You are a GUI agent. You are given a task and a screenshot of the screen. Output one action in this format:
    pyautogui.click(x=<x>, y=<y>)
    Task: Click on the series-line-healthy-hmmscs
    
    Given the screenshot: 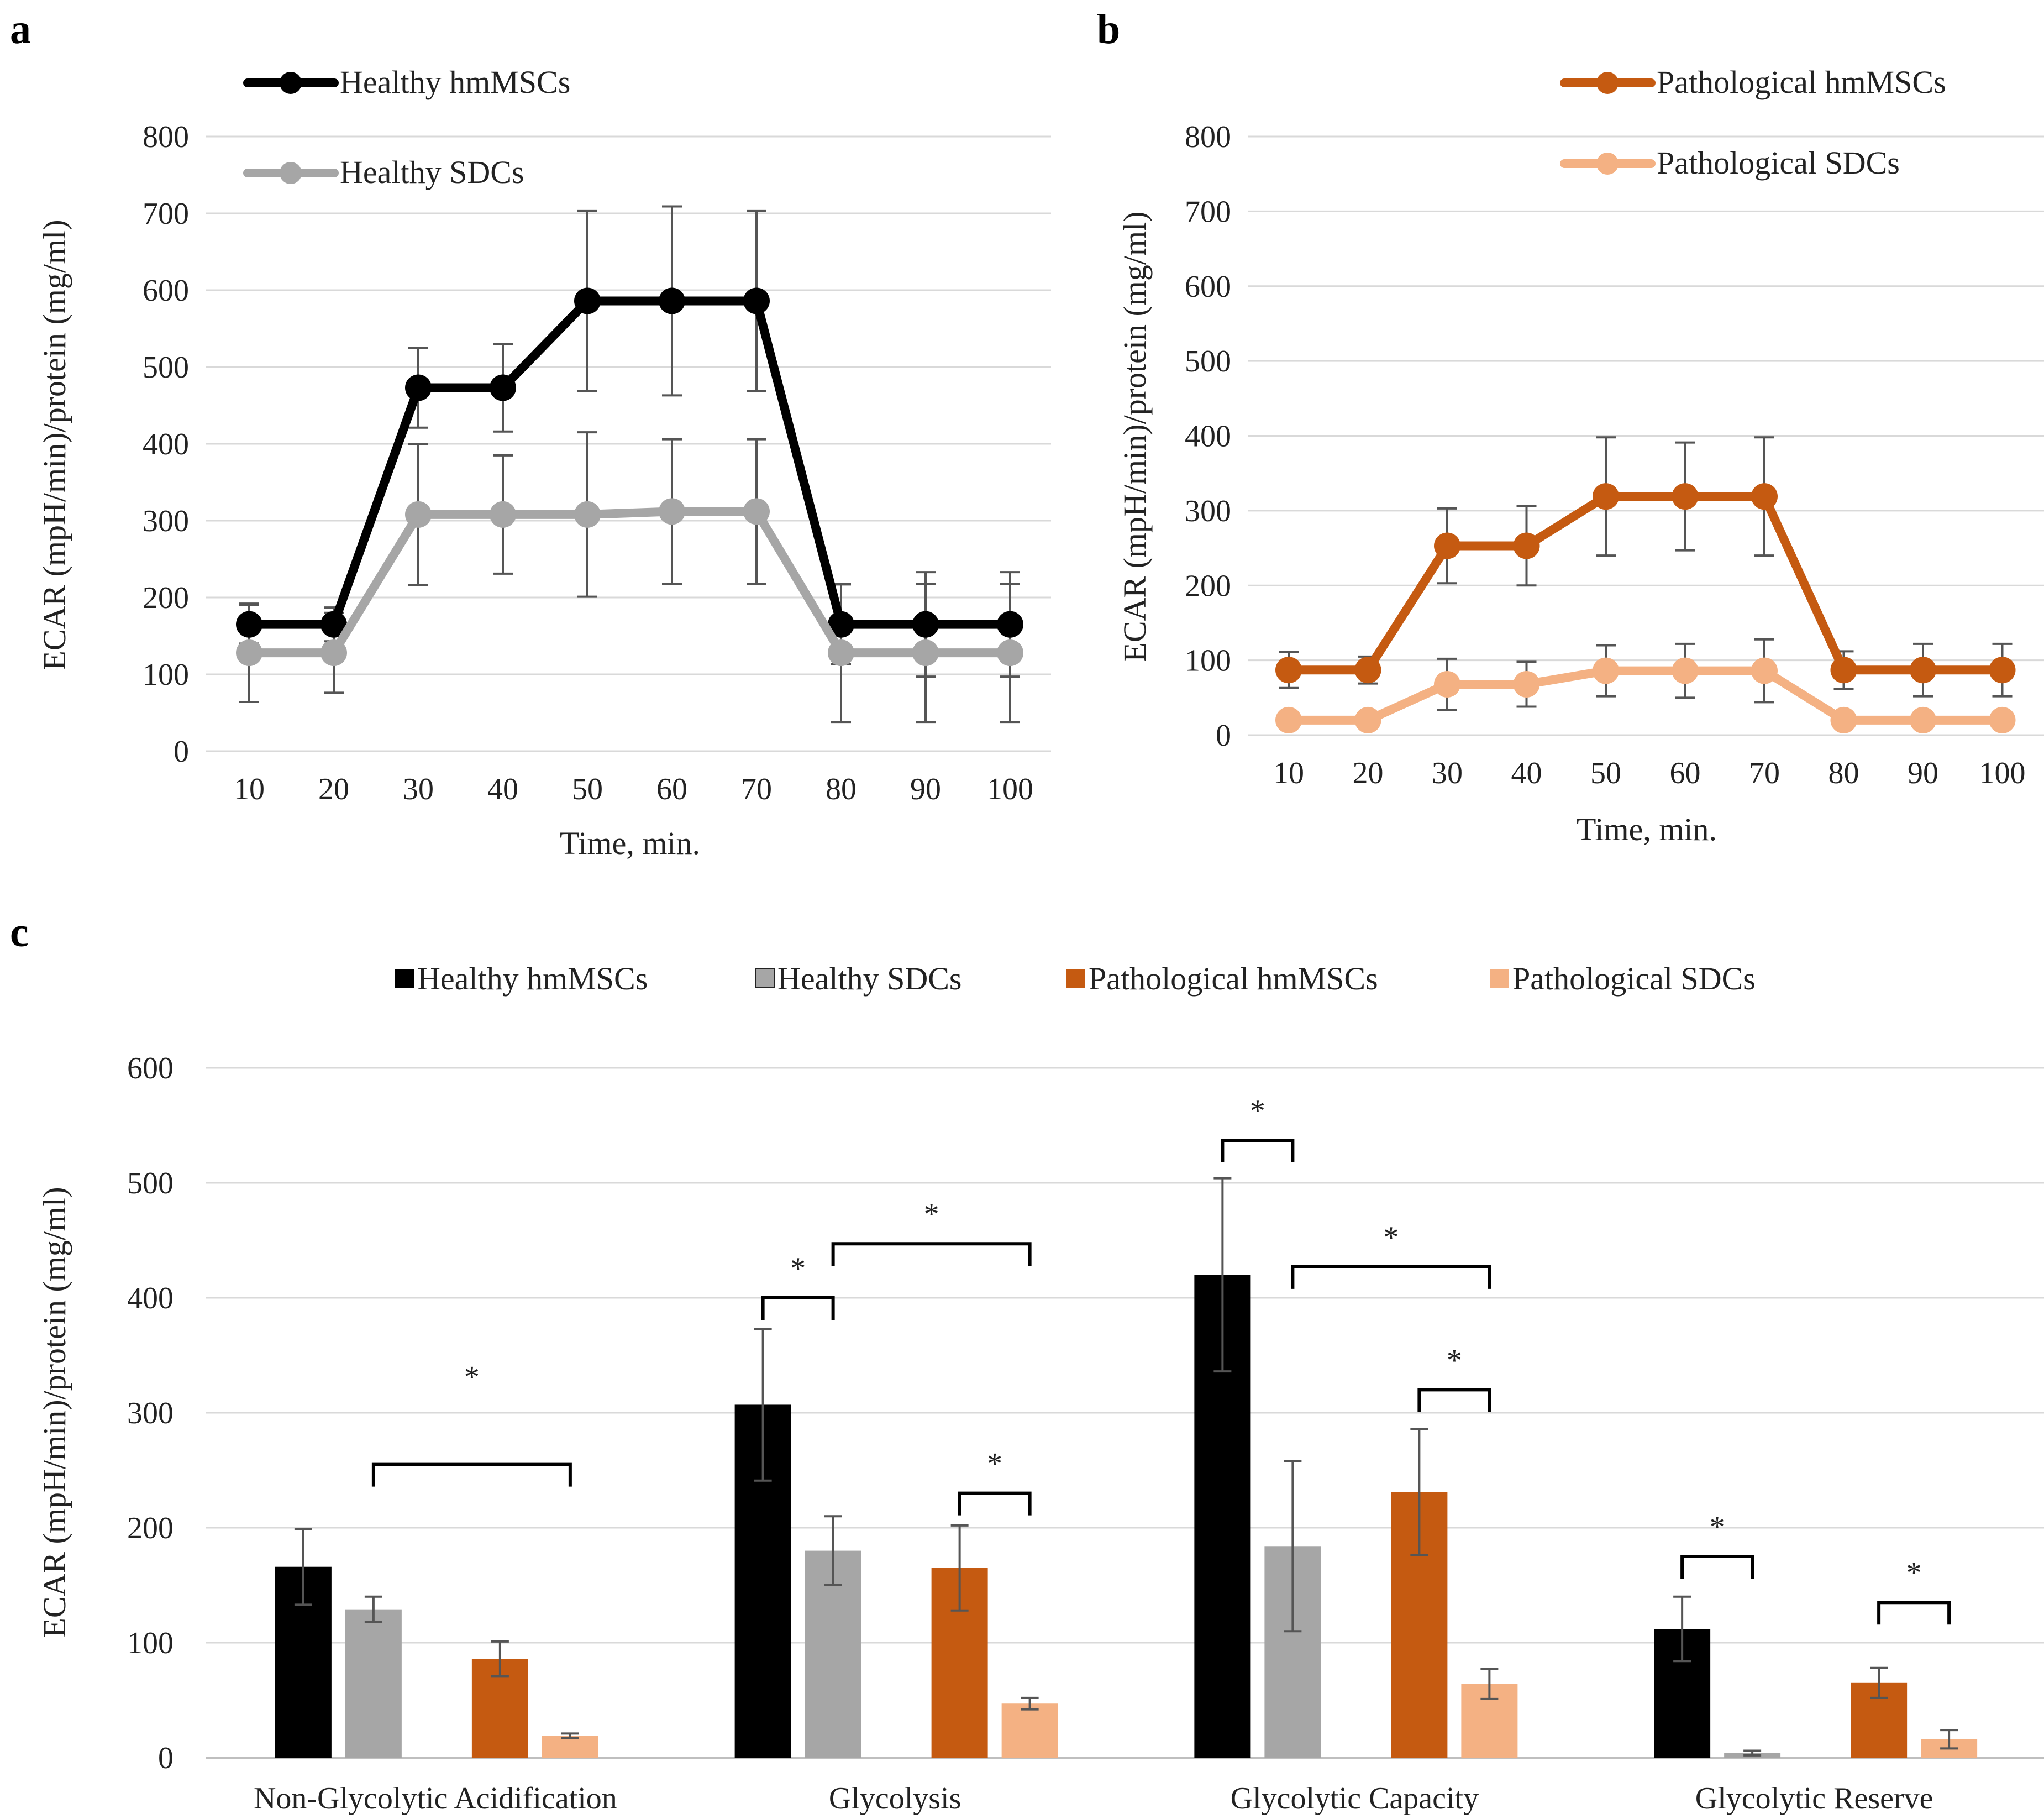 What is the action you would take?
    pyautogui.click(x=630, y=462)
    